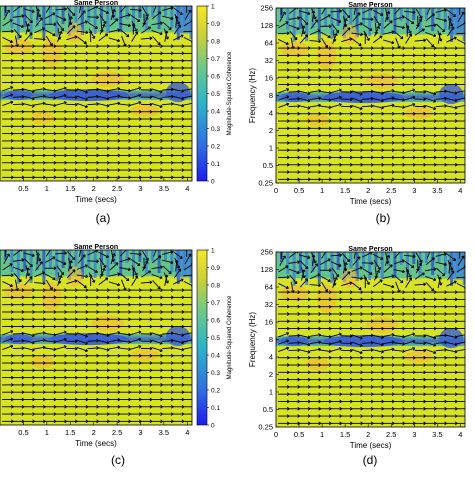 The image size is (474, 479). Describe the element at coordinates (213, 426) in the screenshot. I see `colorbar-tick-label: 0` at that location.